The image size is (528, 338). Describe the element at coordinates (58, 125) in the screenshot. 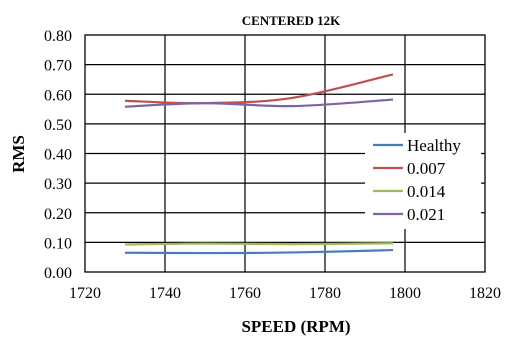

I see `y-tick-label: 0.50` at that location.